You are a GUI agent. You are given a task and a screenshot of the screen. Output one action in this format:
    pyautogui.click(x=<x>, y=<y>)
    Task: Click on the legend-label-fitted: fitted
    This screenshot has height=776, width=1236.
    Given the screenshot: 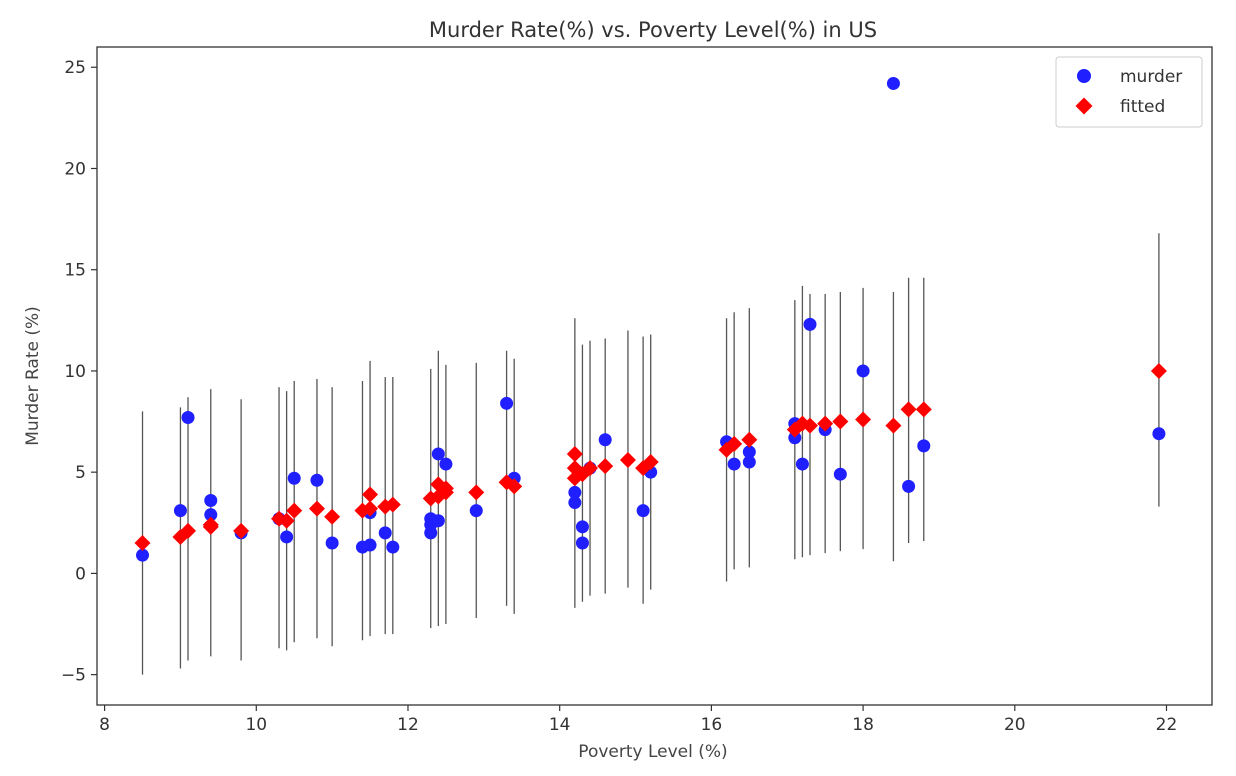 What is the action you would take?
    pyautogui.click(x=1142, y=107)
    